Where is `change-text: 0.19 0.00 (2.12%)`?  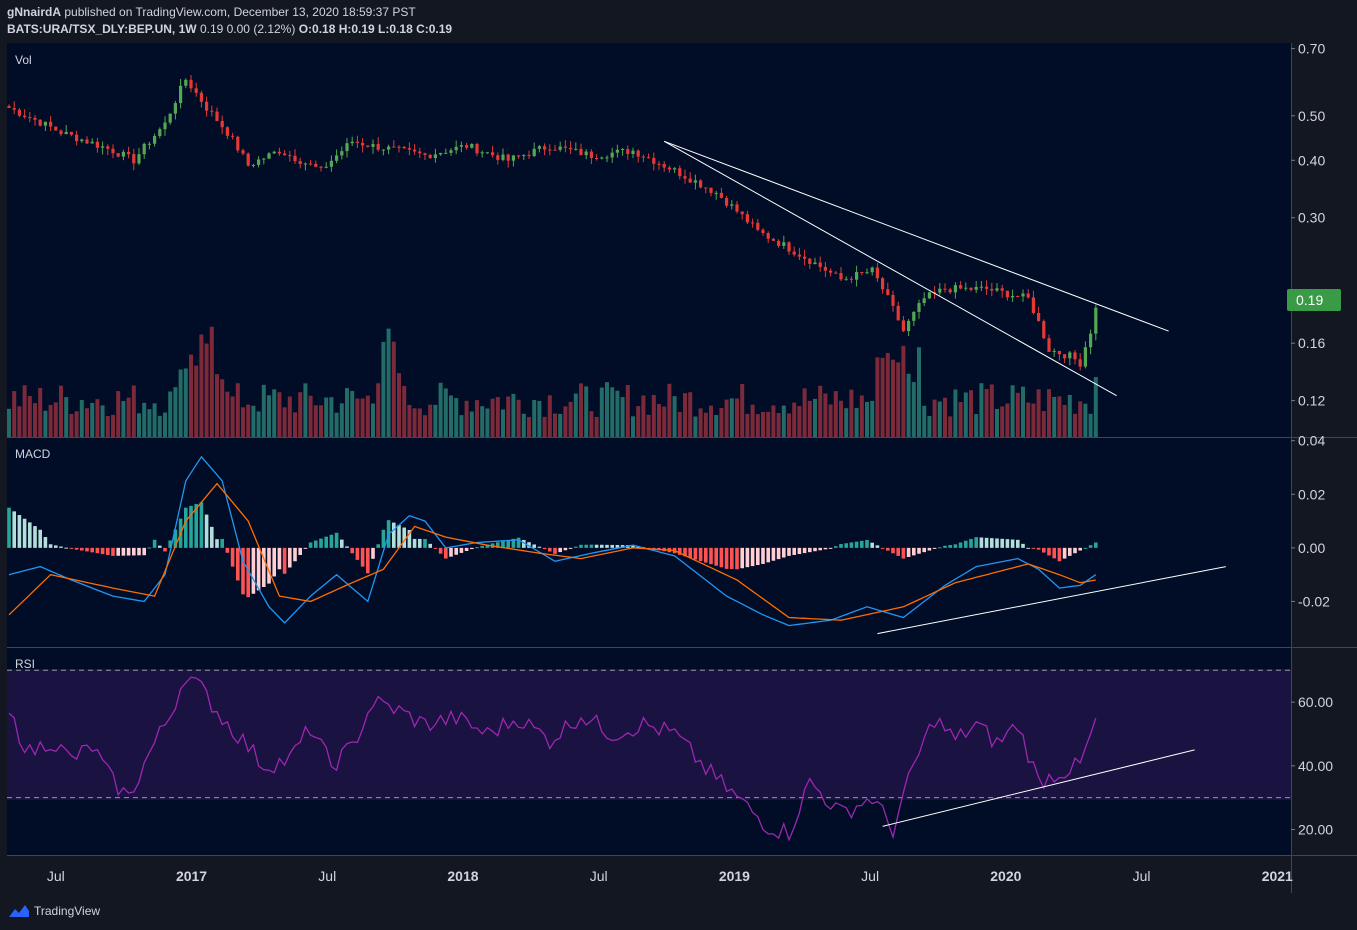 change-text: 0.19 0.00 (2.12%) is located at coordinates (247, 29).